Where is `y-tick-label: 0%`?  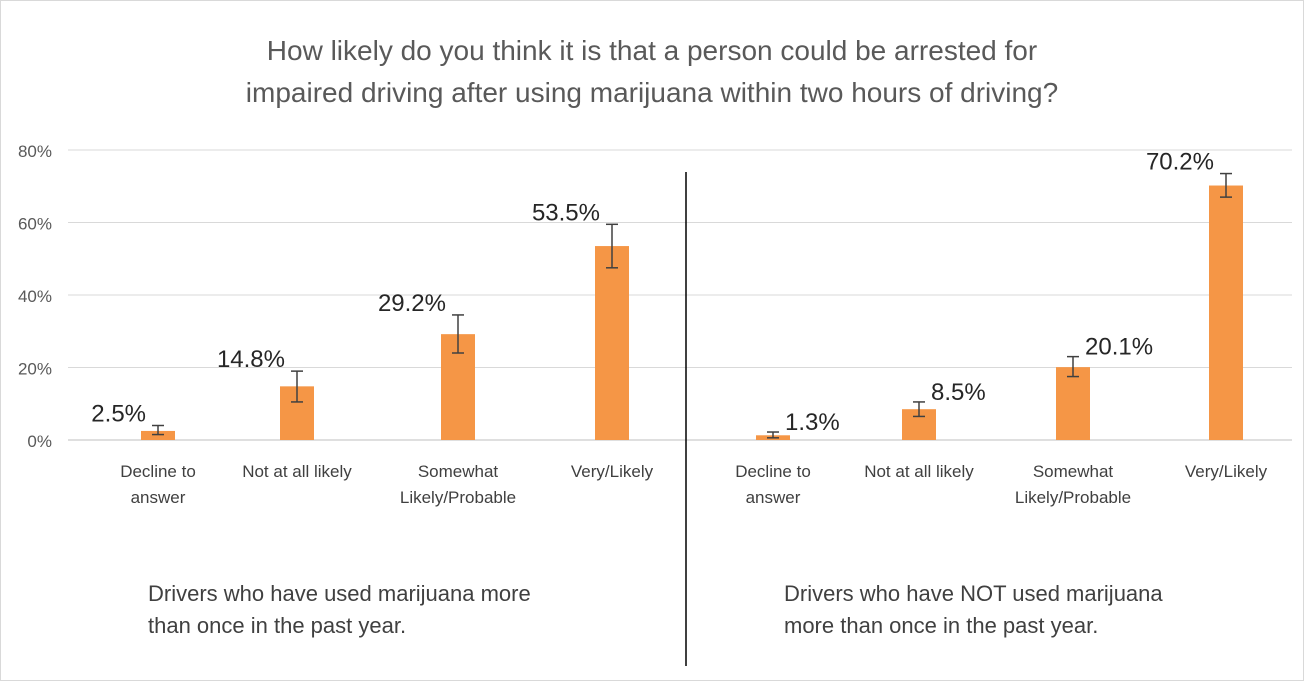
y-tick-label: 0% is located at coordinates (39, 441).